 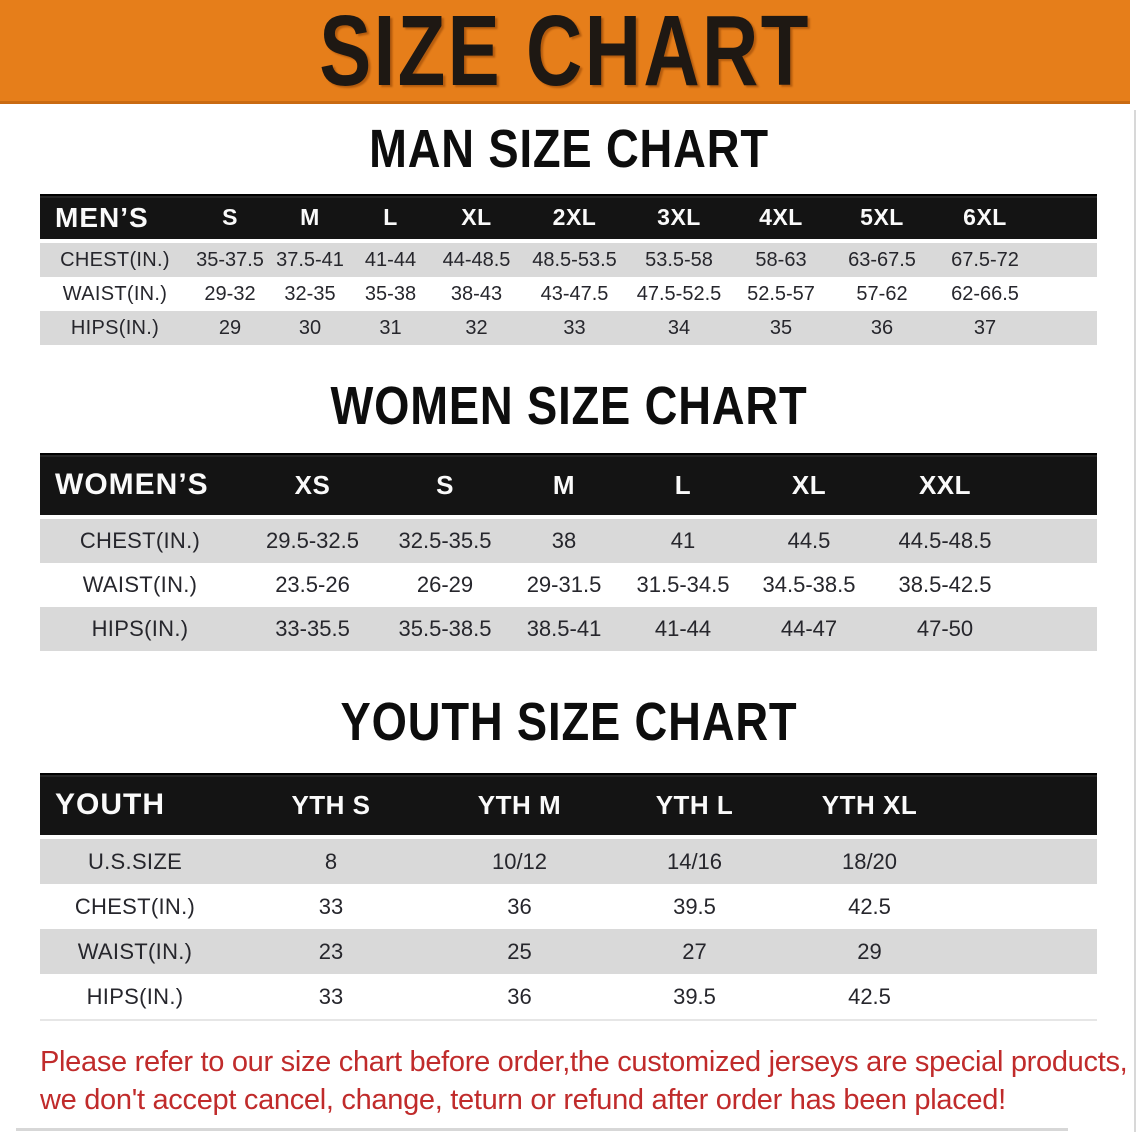 What do you see at coordinates (312, 628) in the screenshot?
I see `cell: 33-35.5` at bounding box center [312, 628].